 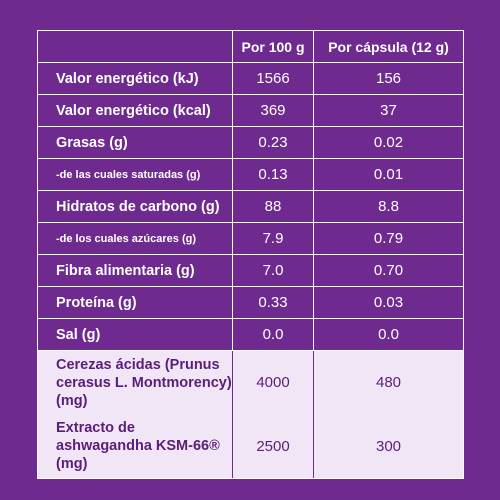 What do you see at coordinates (135, 206) in the screenshot?
I see `row-label: Hidratos de carbono (g)` at bounding box center [135, 206].